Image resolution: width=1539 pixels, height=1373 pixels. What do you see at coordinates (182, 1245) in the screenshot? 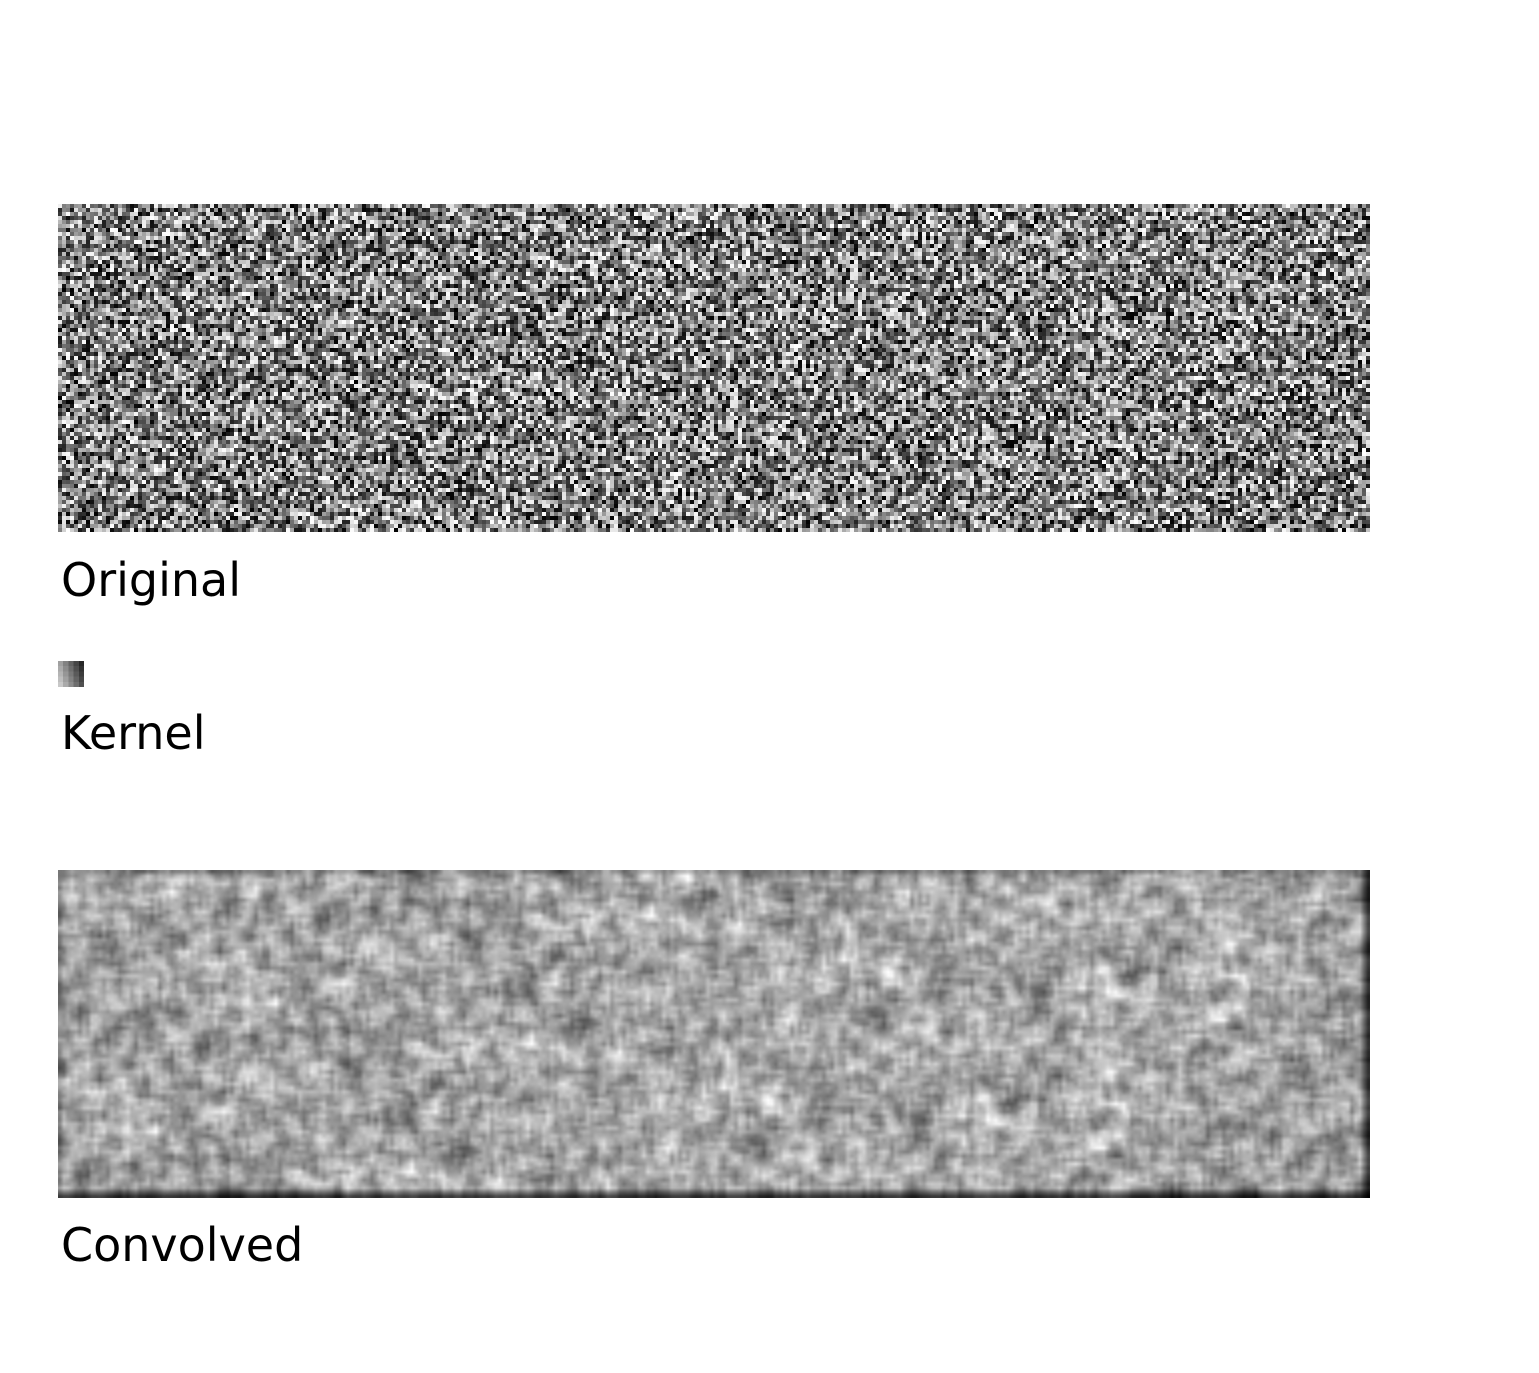
I see `convolved-label: Convolved` at bounding box center [182, 1245].